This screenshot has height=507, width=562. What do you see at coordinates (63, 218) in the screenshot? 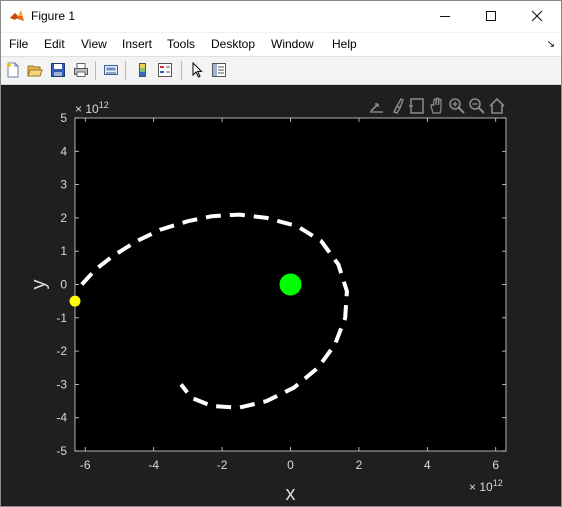
I see `y-tick-label: 2` at bounding box center [63, 218].